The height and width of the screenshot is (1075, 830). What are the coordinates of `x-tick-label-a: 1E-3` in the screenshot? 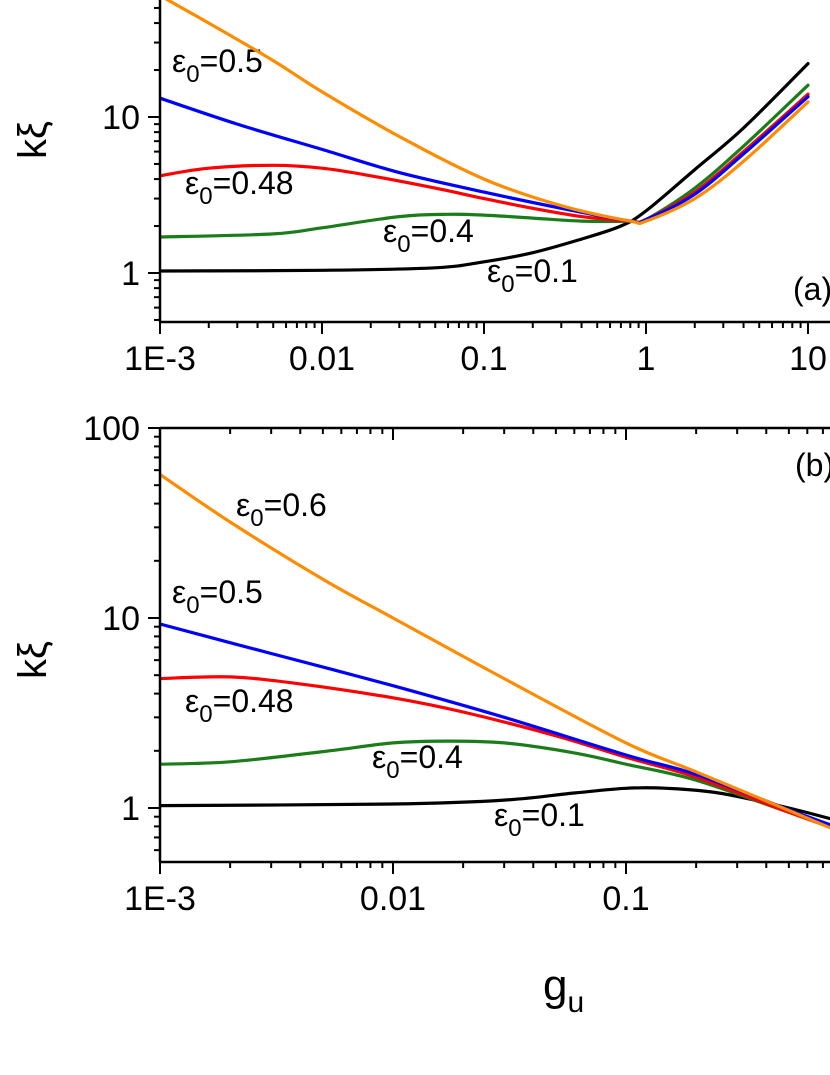 It's located at (160, 359).